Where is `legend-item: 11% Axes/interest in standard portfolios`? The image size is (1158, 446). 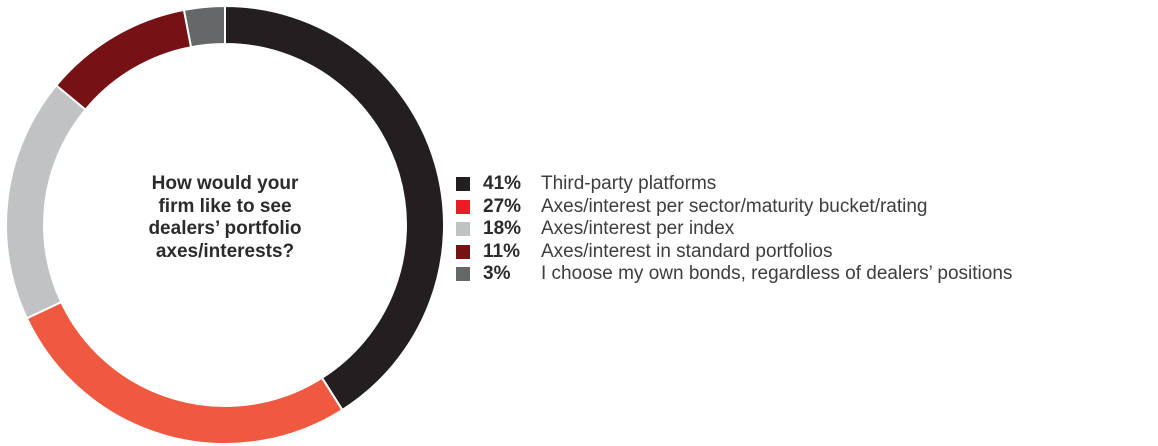
legend-item: 11% Axes/interest in standard portfolios is located at coordinates (734, 252).